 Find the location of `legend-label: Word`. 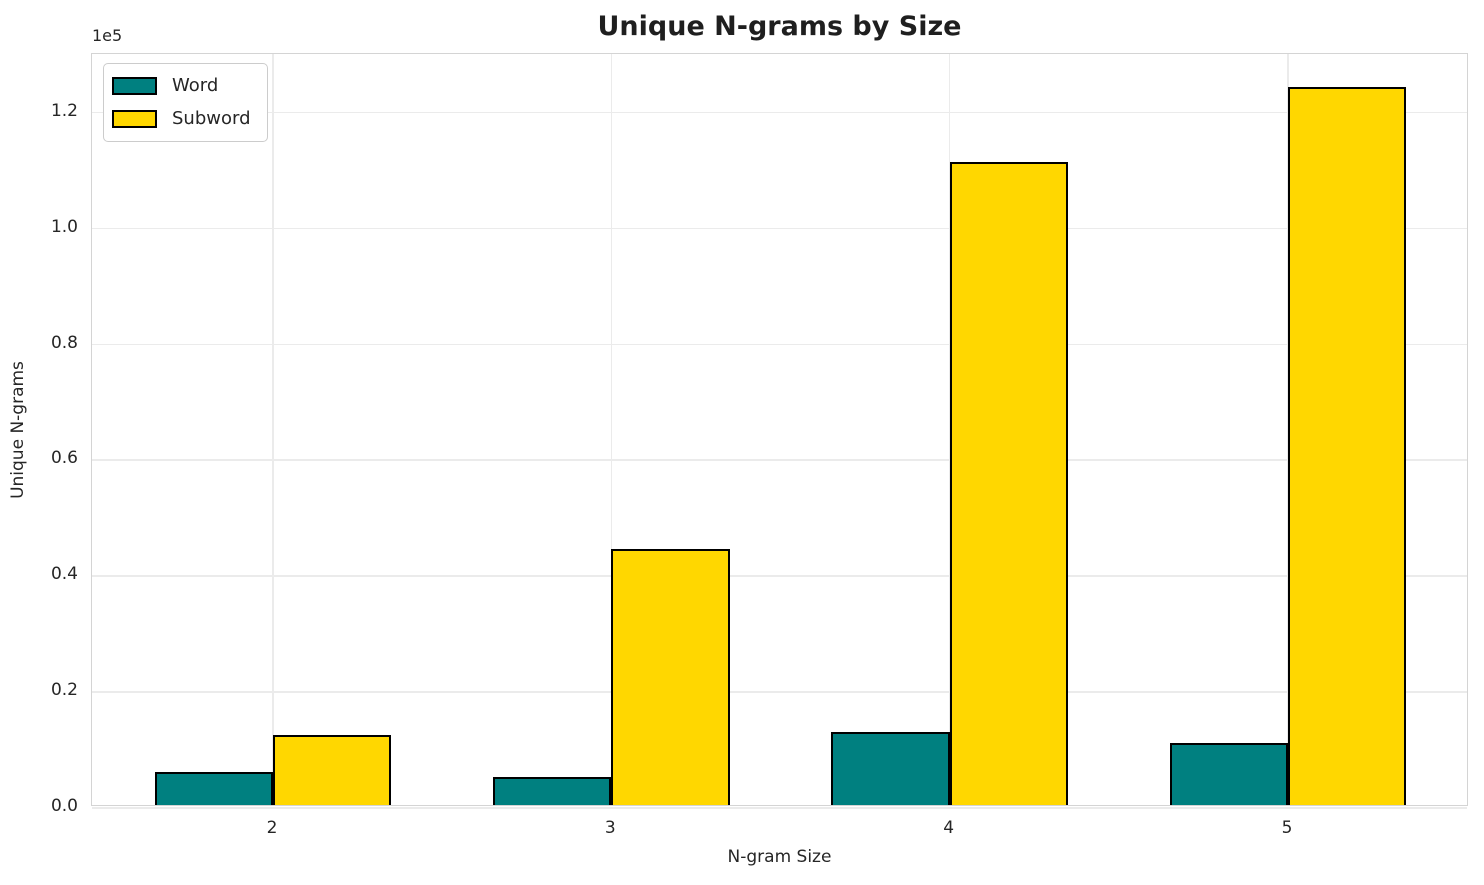

legend-label: Word is located at coordinates (195, 85).